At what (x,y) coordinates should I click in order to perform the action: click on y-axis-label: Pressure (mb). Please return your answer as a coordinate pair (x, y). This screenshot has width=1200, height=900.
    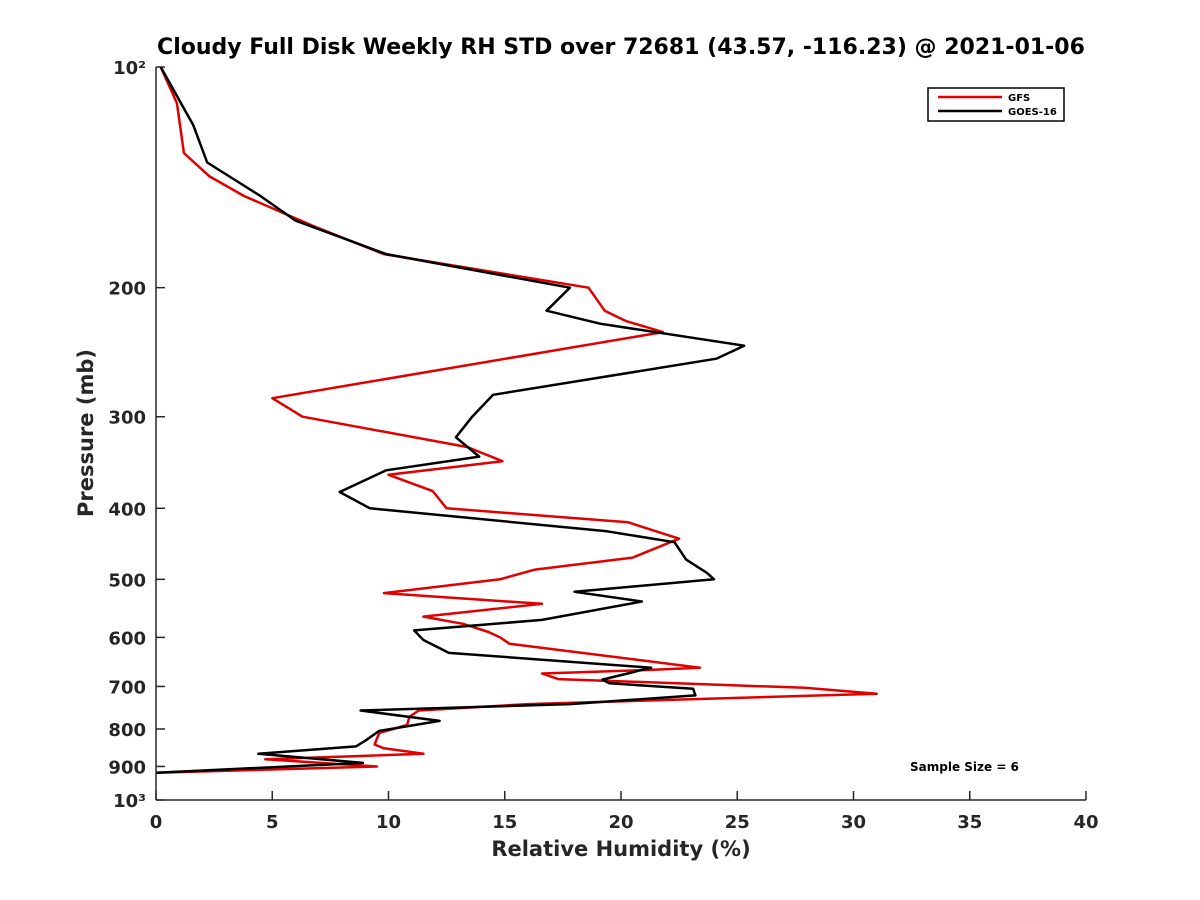
    Looking at the image, I should click on (86, 433).